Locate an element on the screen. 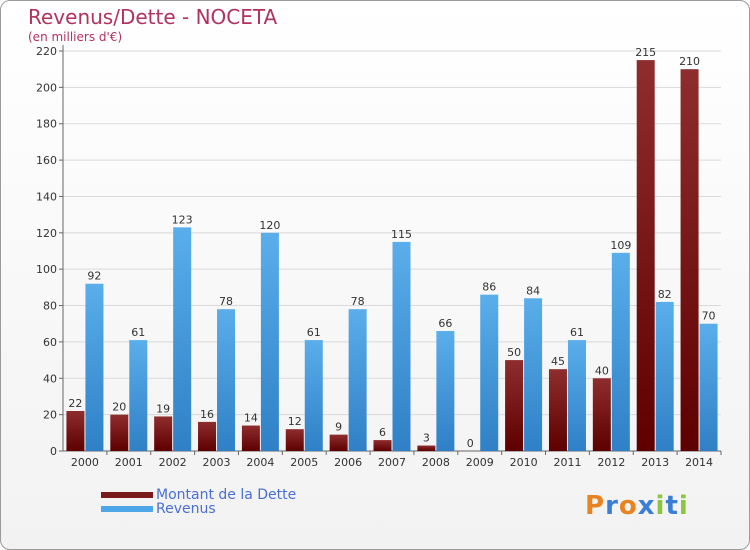  y-tick-label: 220 is located at coordinates (46, 51).